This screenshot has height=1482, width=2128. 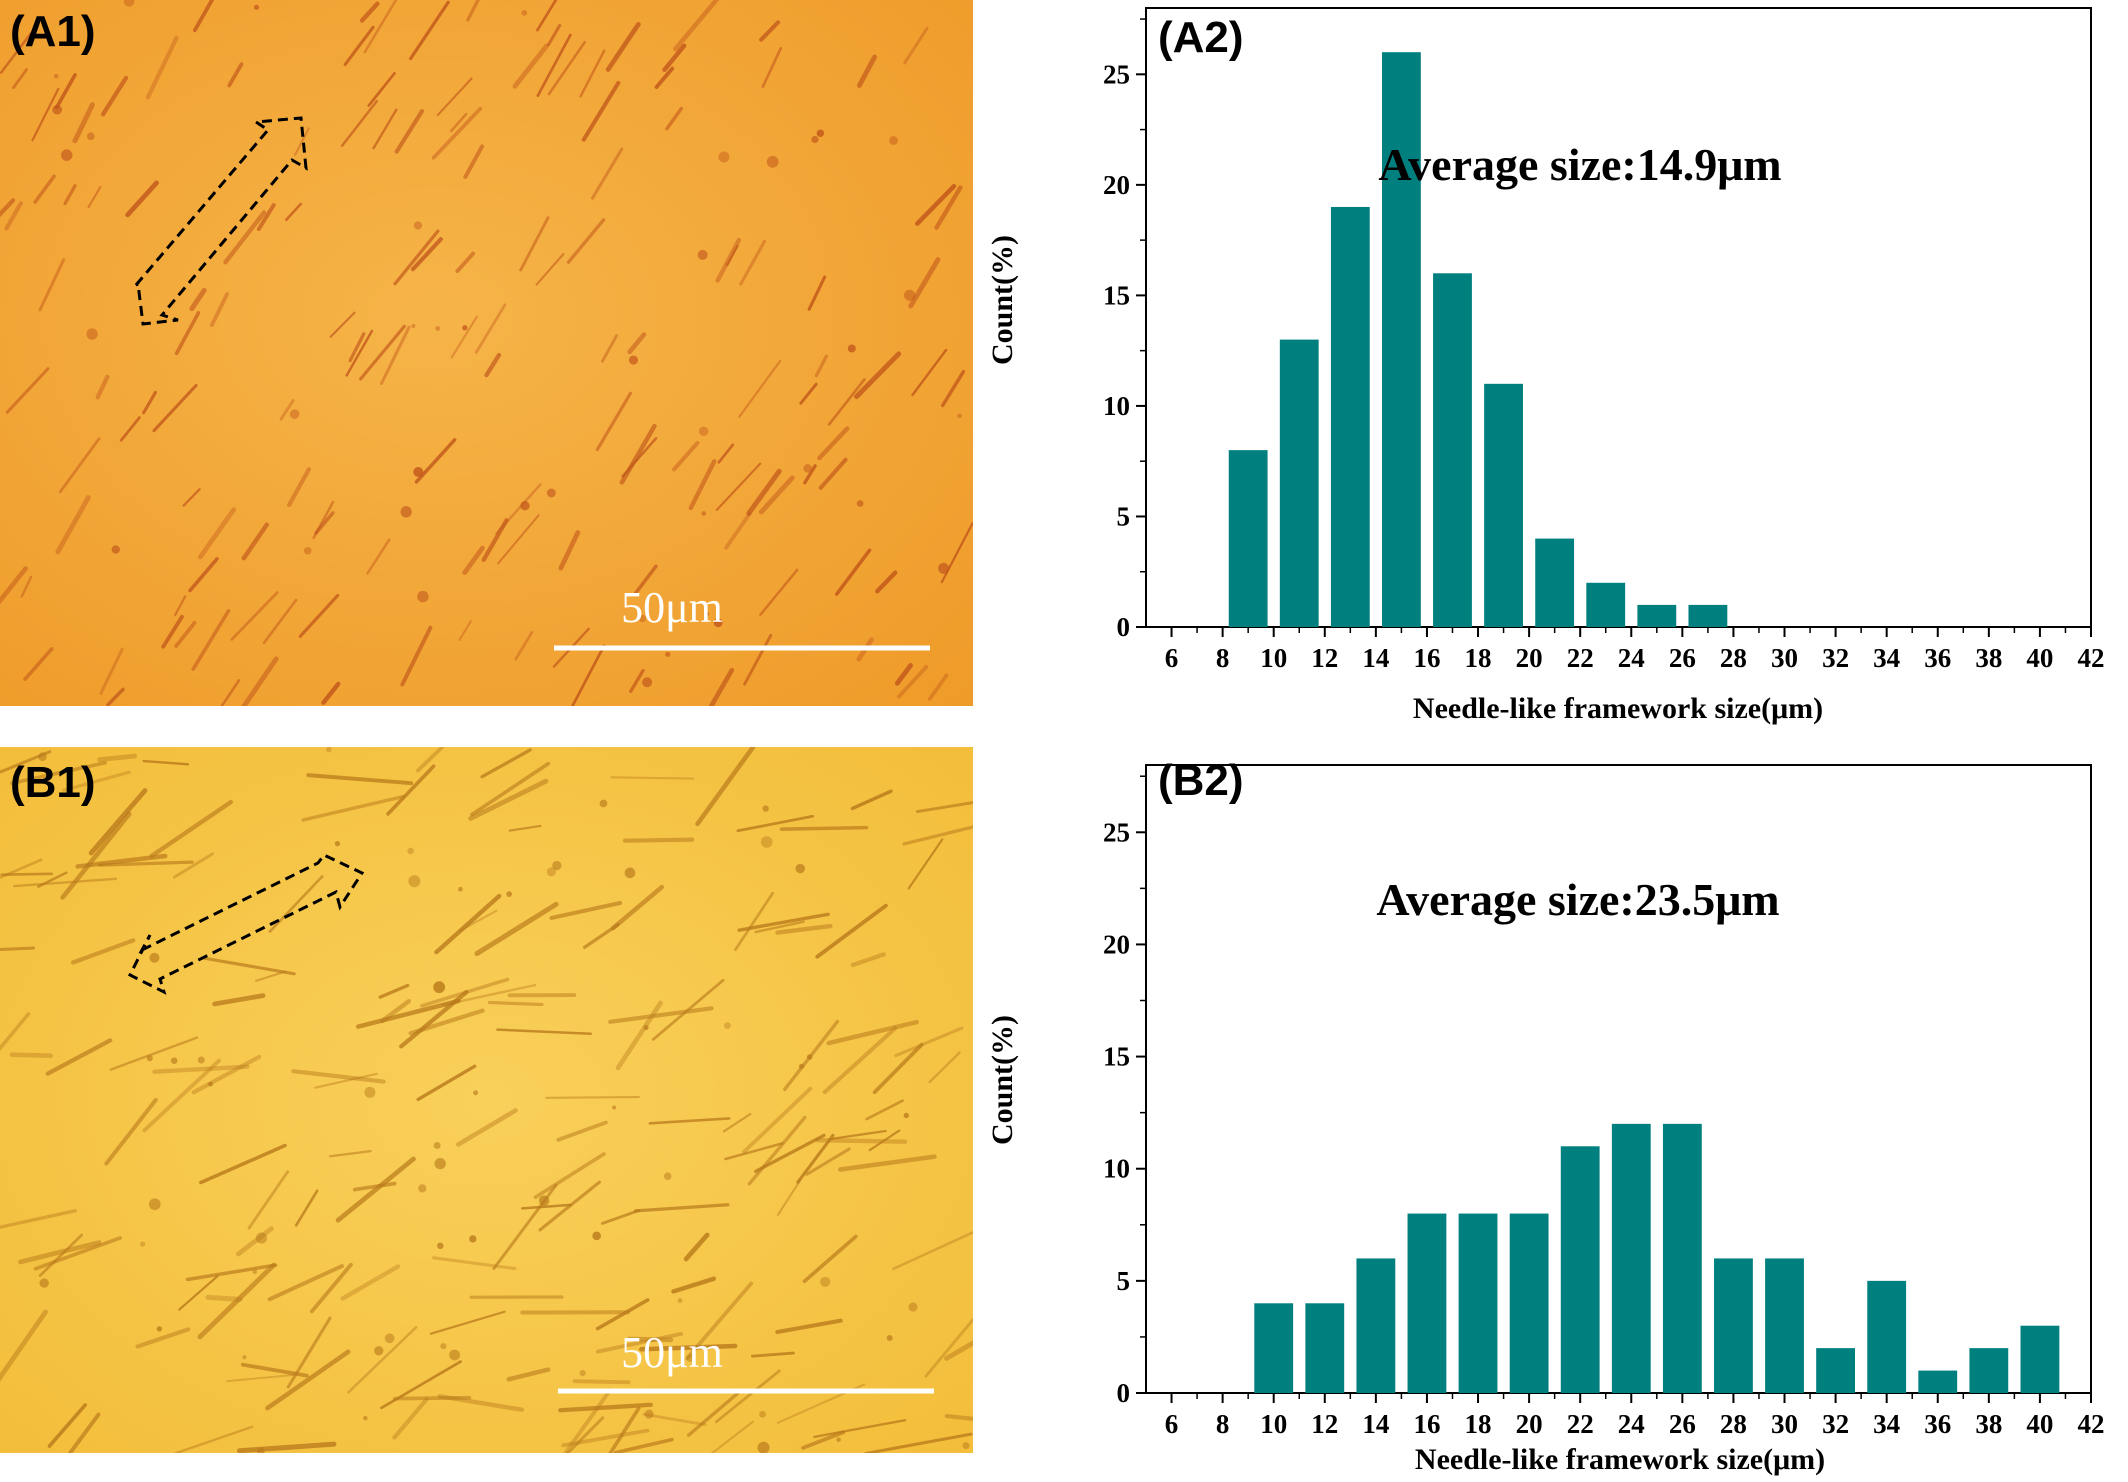 I want to click on y-tick-label: 20, so click(x=1116, y=185).